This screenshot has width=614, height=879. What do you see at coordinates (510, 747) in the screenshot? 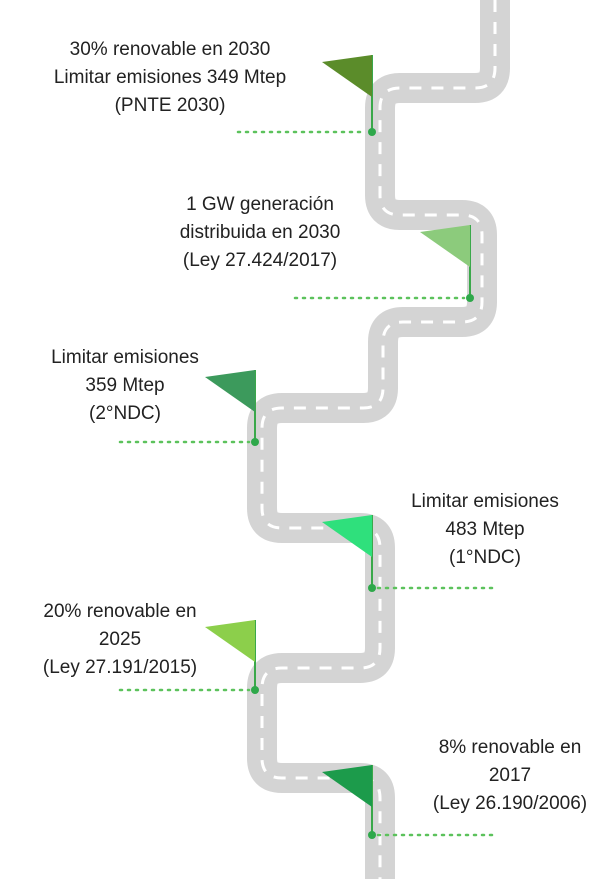
I see `milestone-label: 8% renovable en` at bounding box center [510, 747].